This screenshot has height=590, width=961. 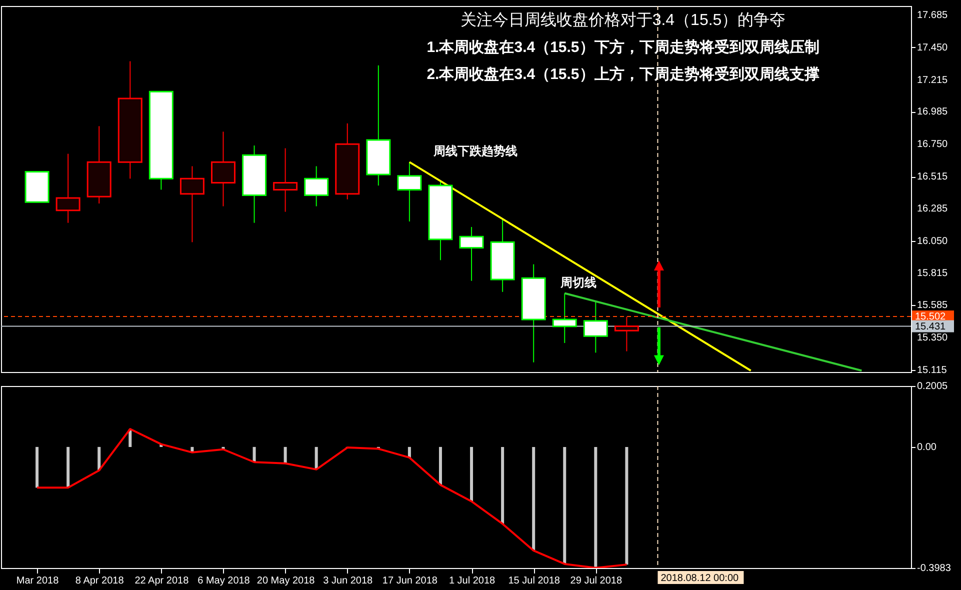 What do you see at coordinates (286, 581) in the screenshot?
I see `x-tick-label: 20 May 2018` at bounding box center [286, 581].